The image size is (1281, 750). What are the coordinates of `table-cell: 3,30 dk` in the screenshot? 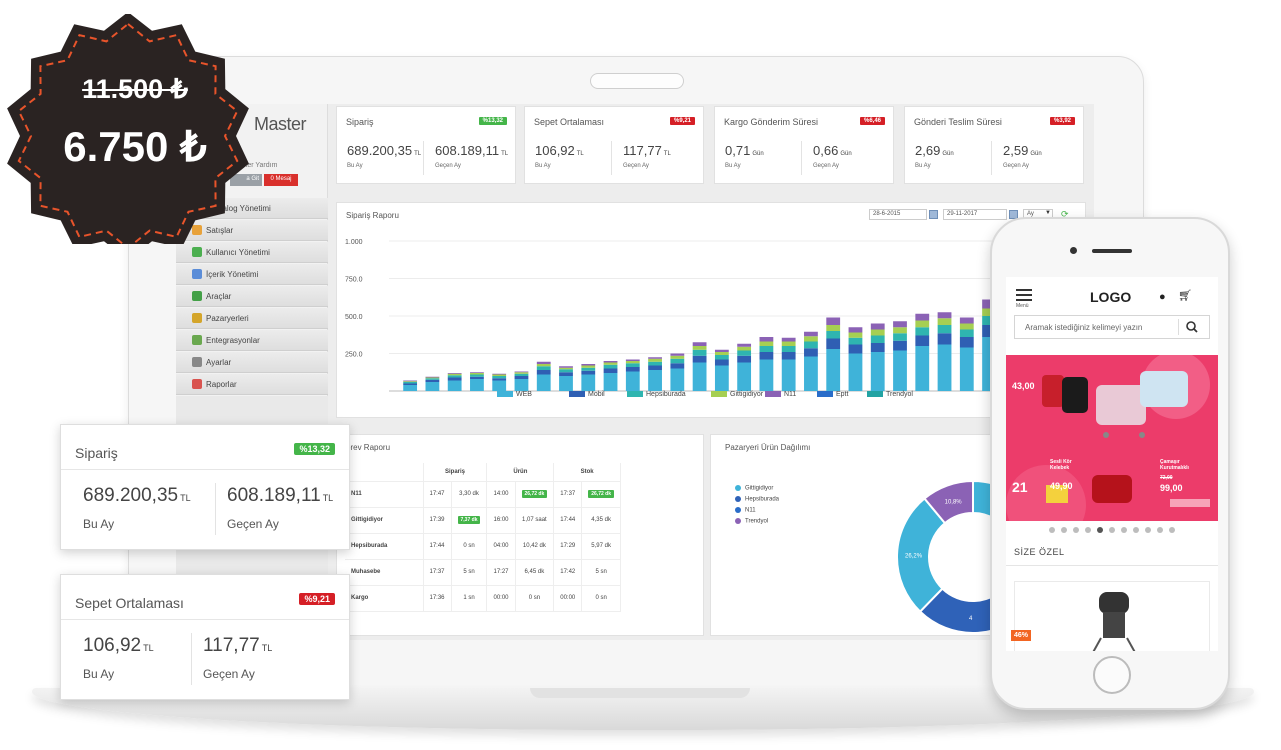 It's located at (469, 494).